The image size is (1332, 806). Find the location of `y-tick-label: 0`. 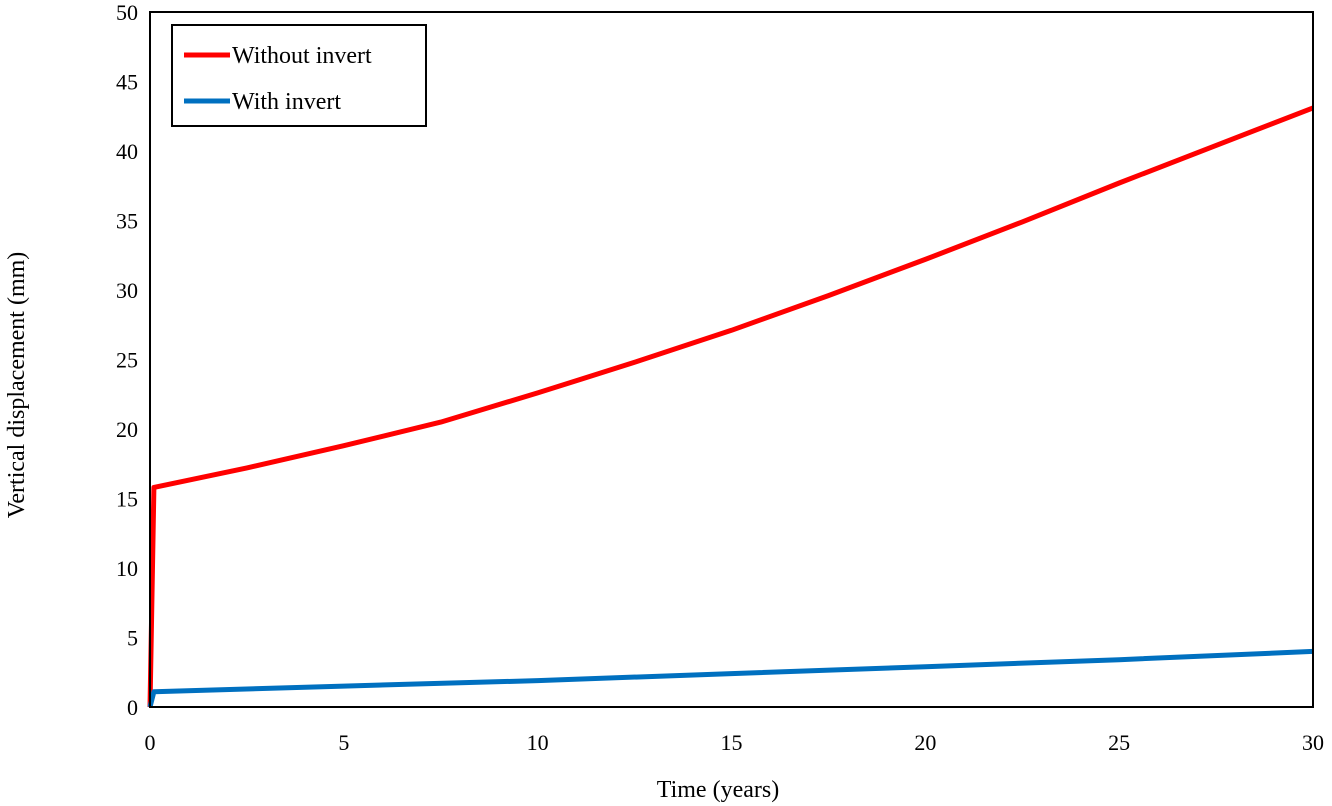

y-tick-label: 0 is located at coordinates (132, 707).